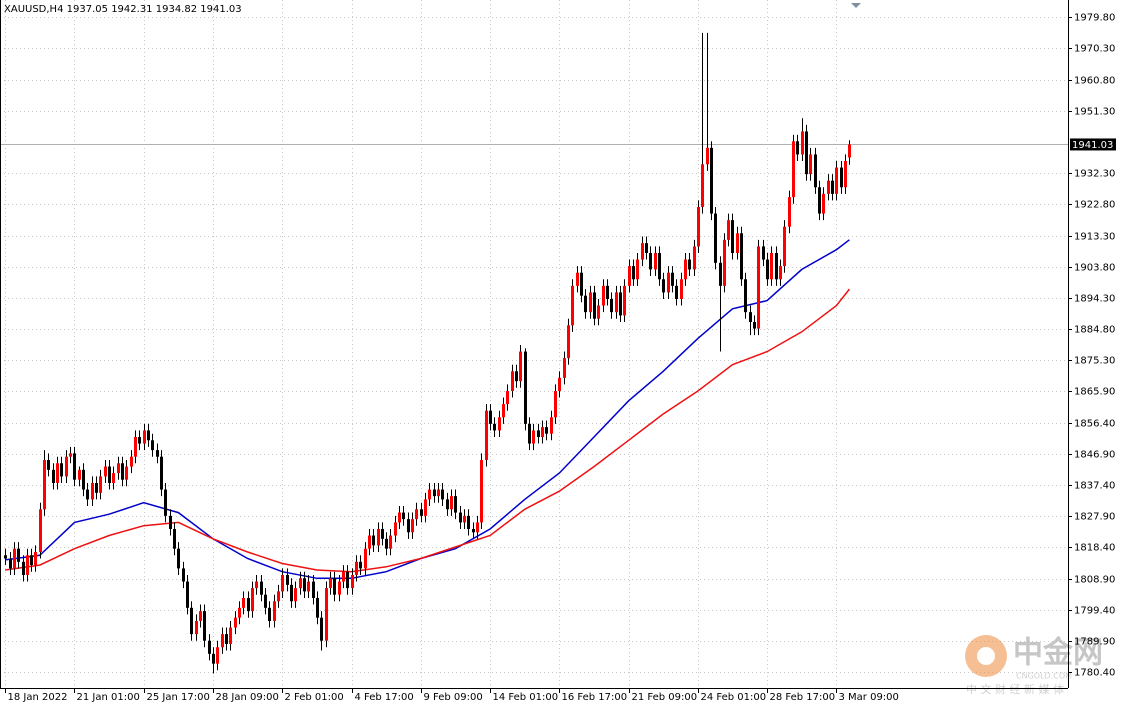 This screenshot has height=706, width=1122. Describe the element at coordinates (1058, 653) in the screenshot. I see `logo-text: 中金网` at that location.